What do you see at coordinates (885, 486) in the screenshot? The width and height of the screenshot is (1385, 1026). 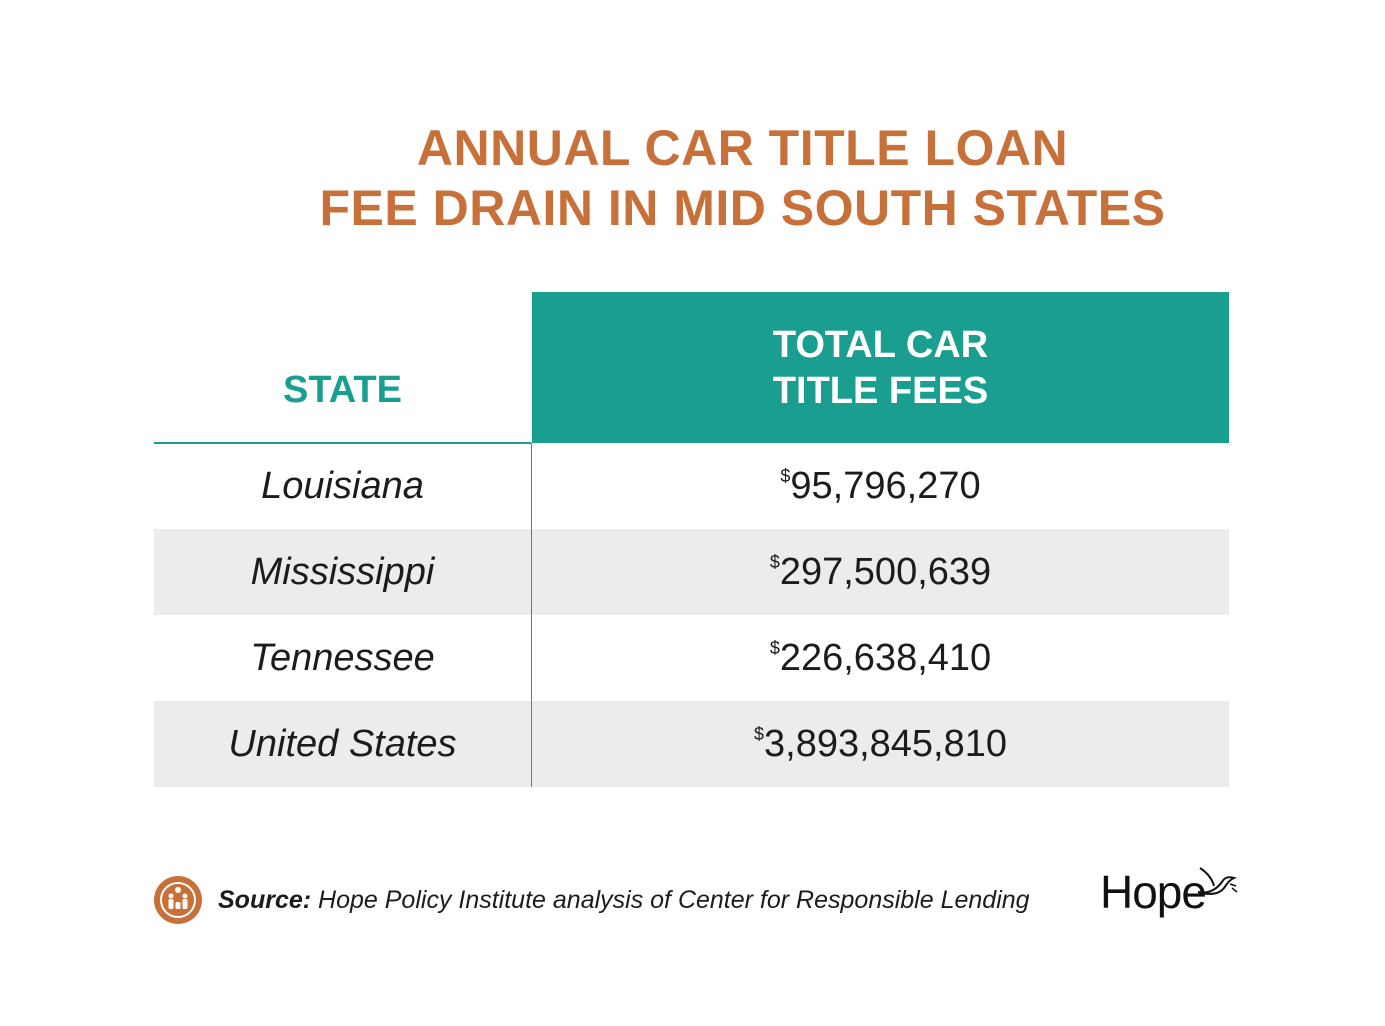 I see `fee-value: 95,796,270` at bounding box center [885, 486].